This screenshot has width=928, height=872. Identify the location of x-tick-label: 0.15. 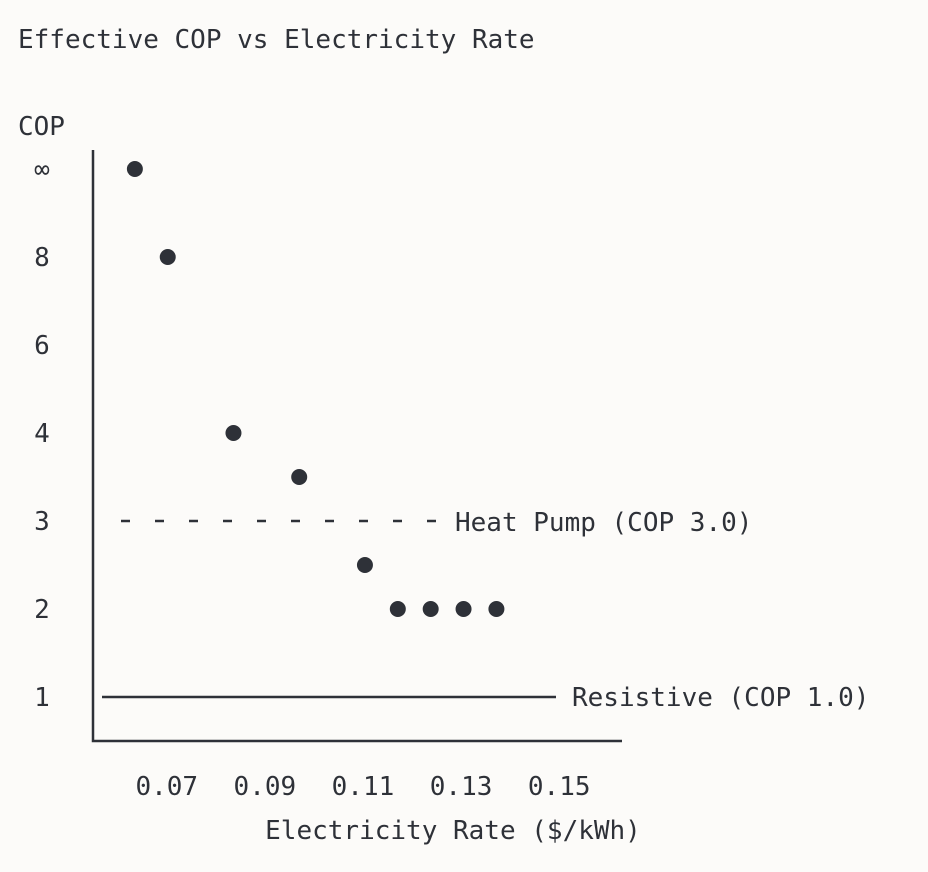
(559, 787).